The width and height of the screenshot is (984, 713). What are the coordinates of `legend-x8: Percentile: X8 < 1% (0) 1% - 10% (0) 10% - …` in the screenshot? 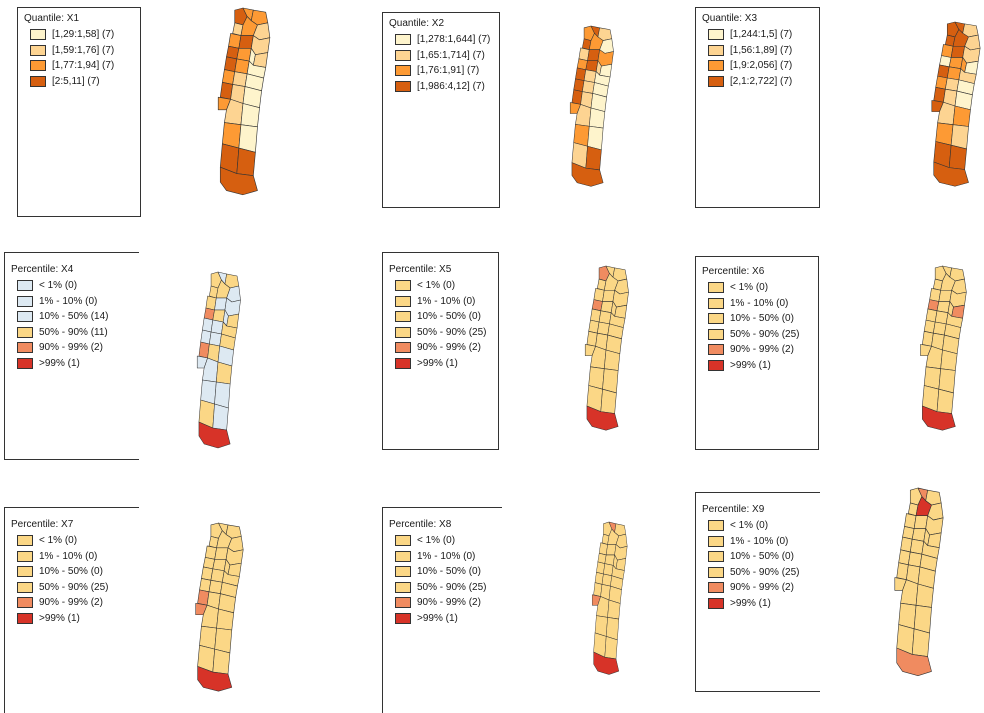 It's located at (442, 610).